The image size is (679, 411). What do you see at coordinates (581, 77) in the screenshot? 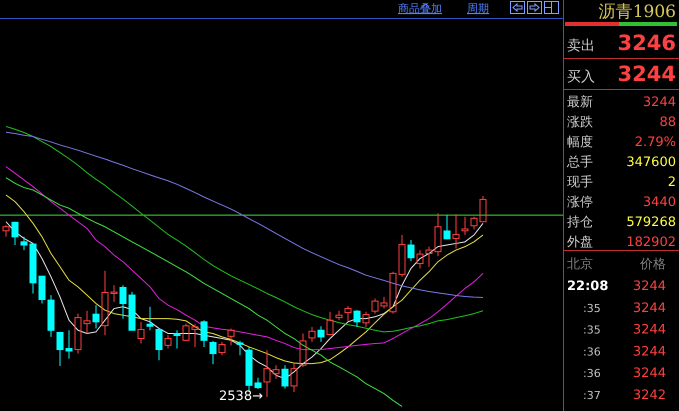
I see `text: 买入` at bounding box center [581, 77].